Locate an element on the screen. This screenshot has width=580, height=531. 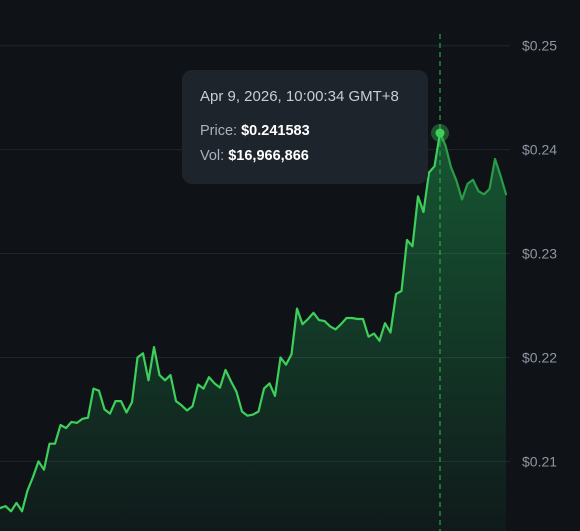
y-tick-label: $0.22 is located at coordinates (539, 357).